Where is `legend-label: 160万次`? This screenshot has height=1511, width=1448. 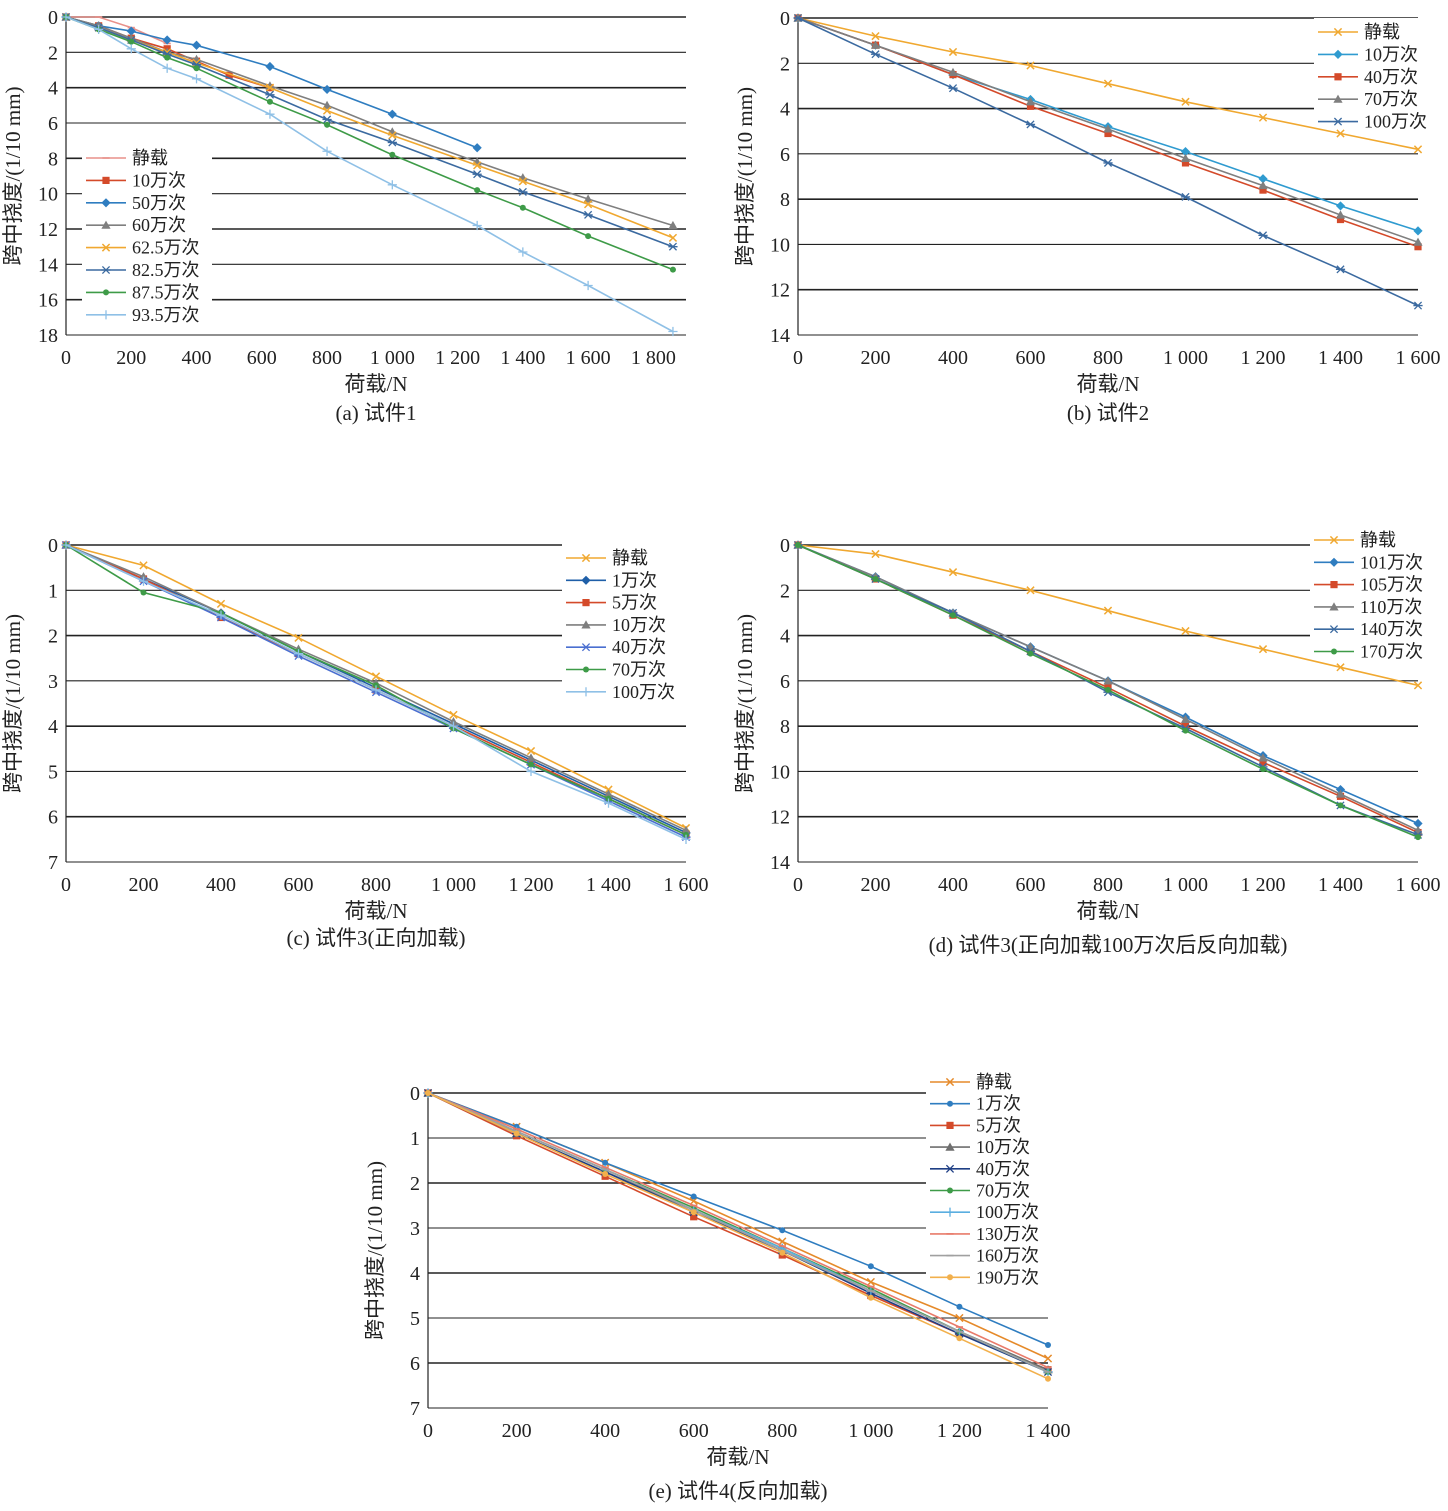 legend-label: 160万次 is located at coordinates (1007, 1256).